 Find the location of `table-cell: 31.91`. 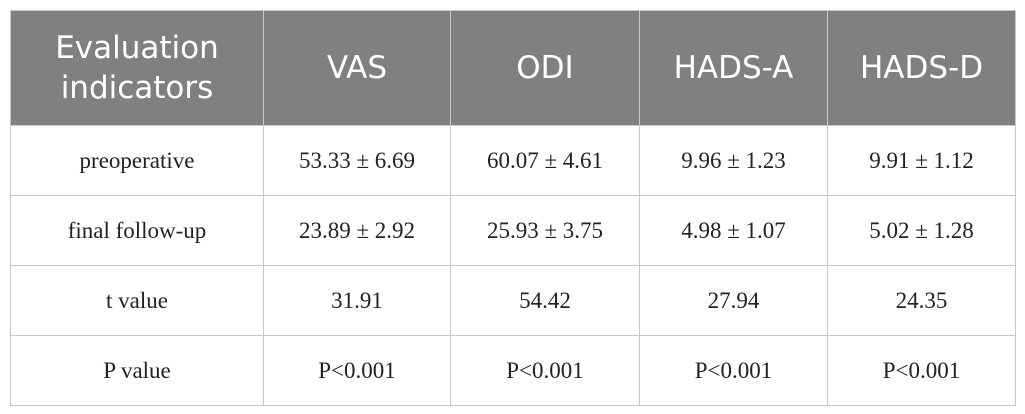

table-cell: 31.91 is located at coordinates (357, 300).